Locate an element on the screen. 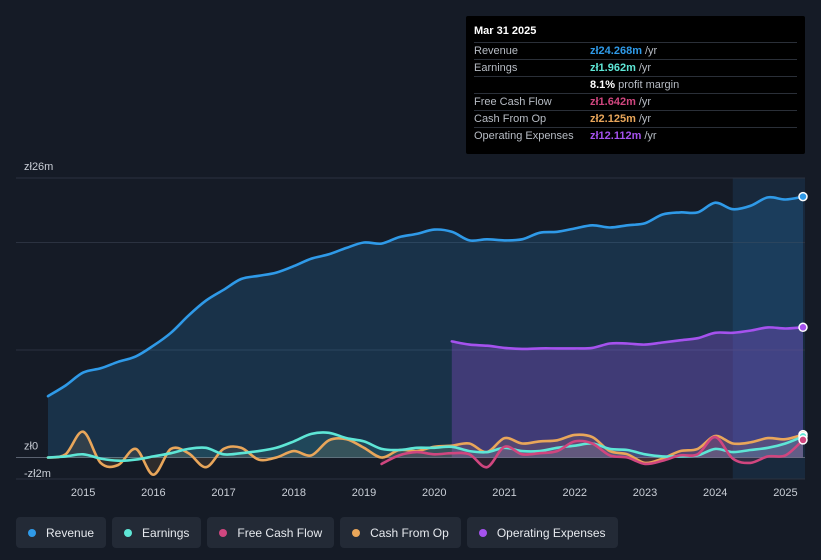 This screenshot has height=560, width=821. tooltip-row-label: Cash From Op is located at coordinates (510, 119).